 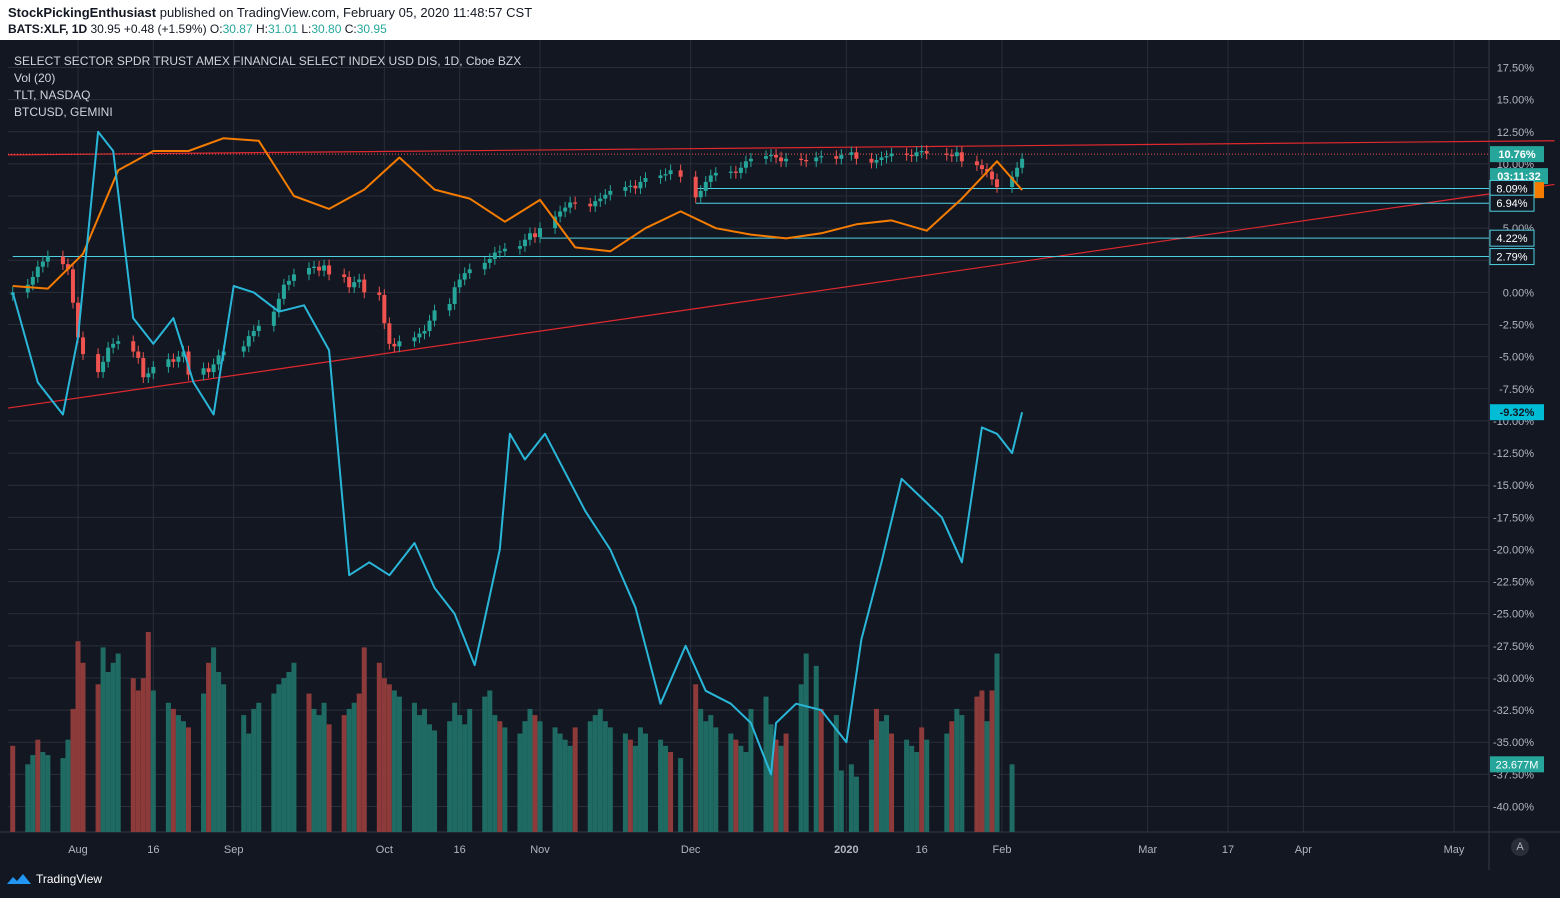 I want to click on legend-tlt: TLT, NASDAQ, so click(x=52, y=95).